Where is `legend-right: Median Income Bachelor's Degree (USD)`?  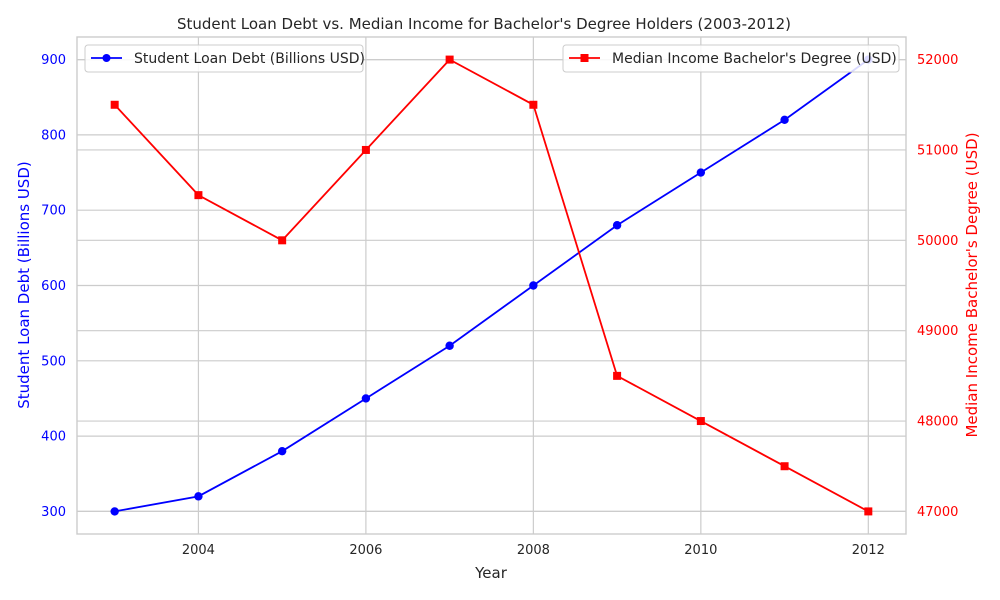 legend-right: Median Income Bachelor's Degree (USD) is located at coordinates (731, 58).